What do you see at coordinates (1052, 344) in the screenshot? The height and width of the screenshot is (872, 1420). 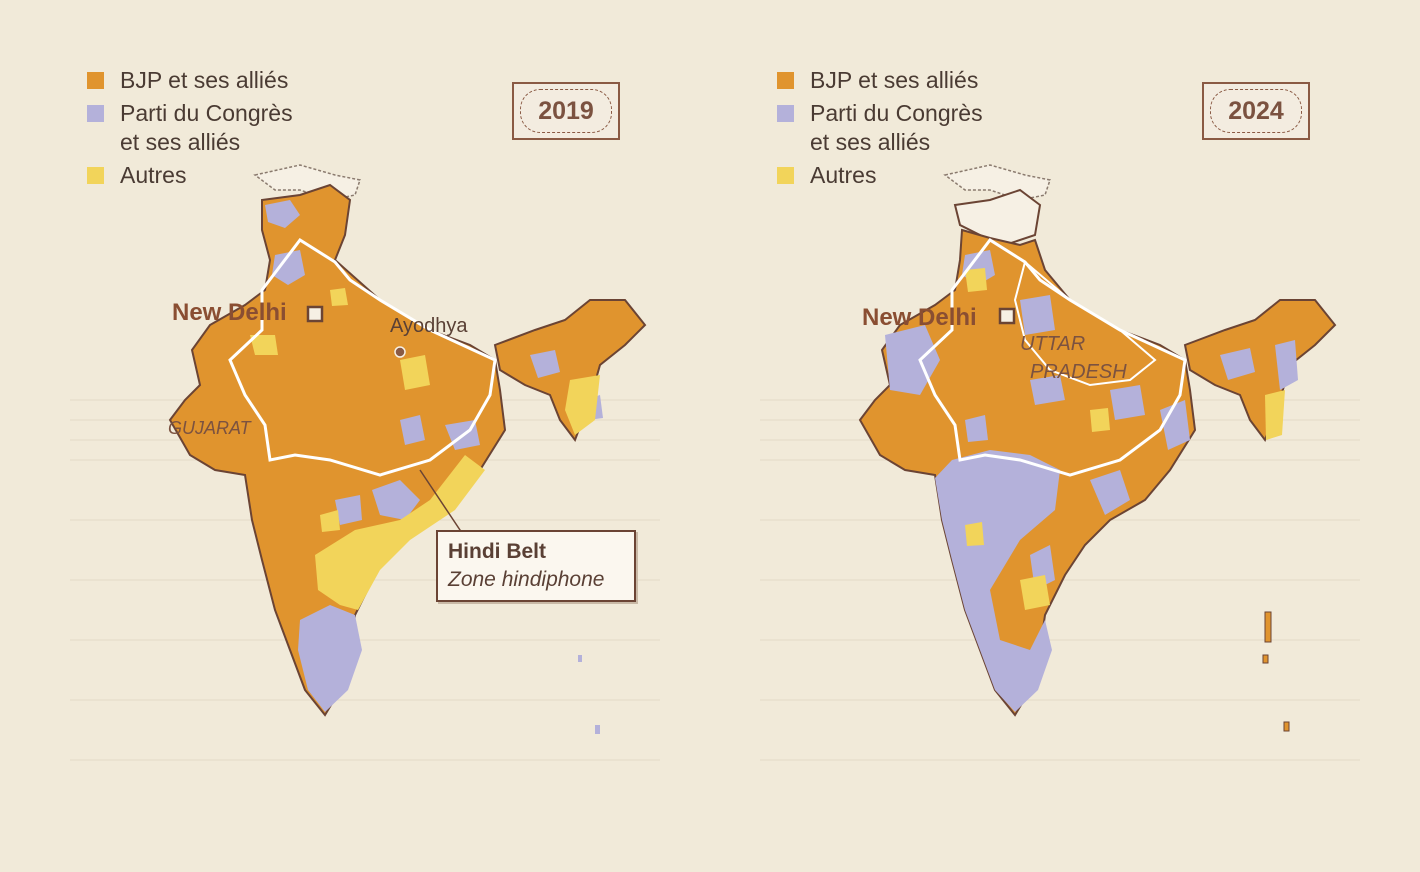 I see `uttar-label: UTTAR` at bounding box center [1052, 344].